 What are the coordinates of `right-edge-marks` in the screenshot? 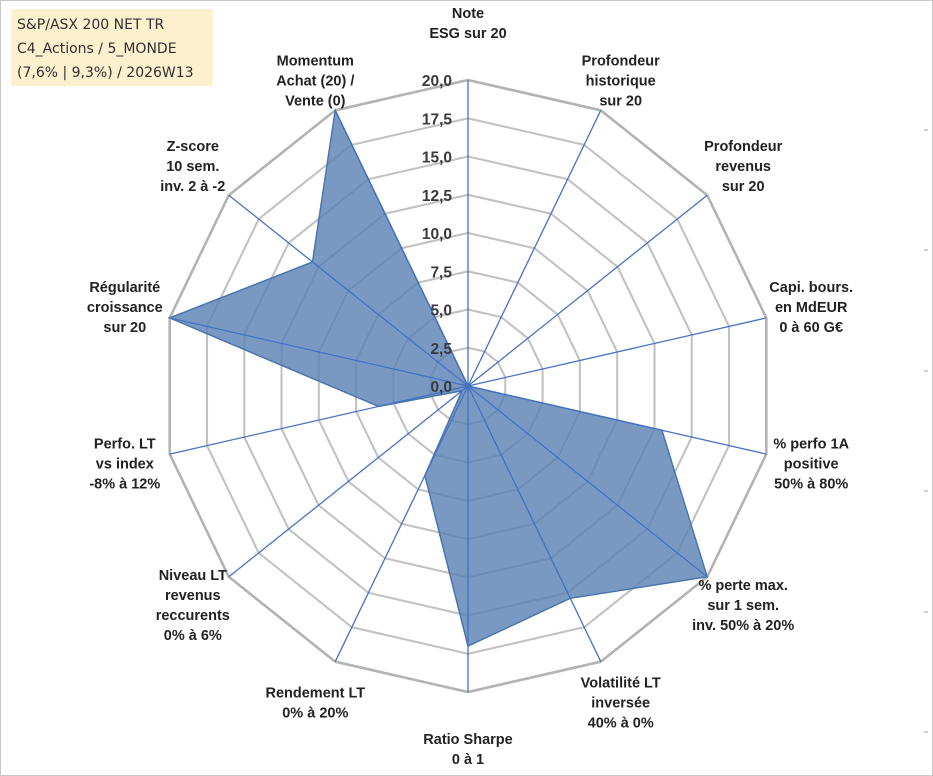 It's located at (927, 388).